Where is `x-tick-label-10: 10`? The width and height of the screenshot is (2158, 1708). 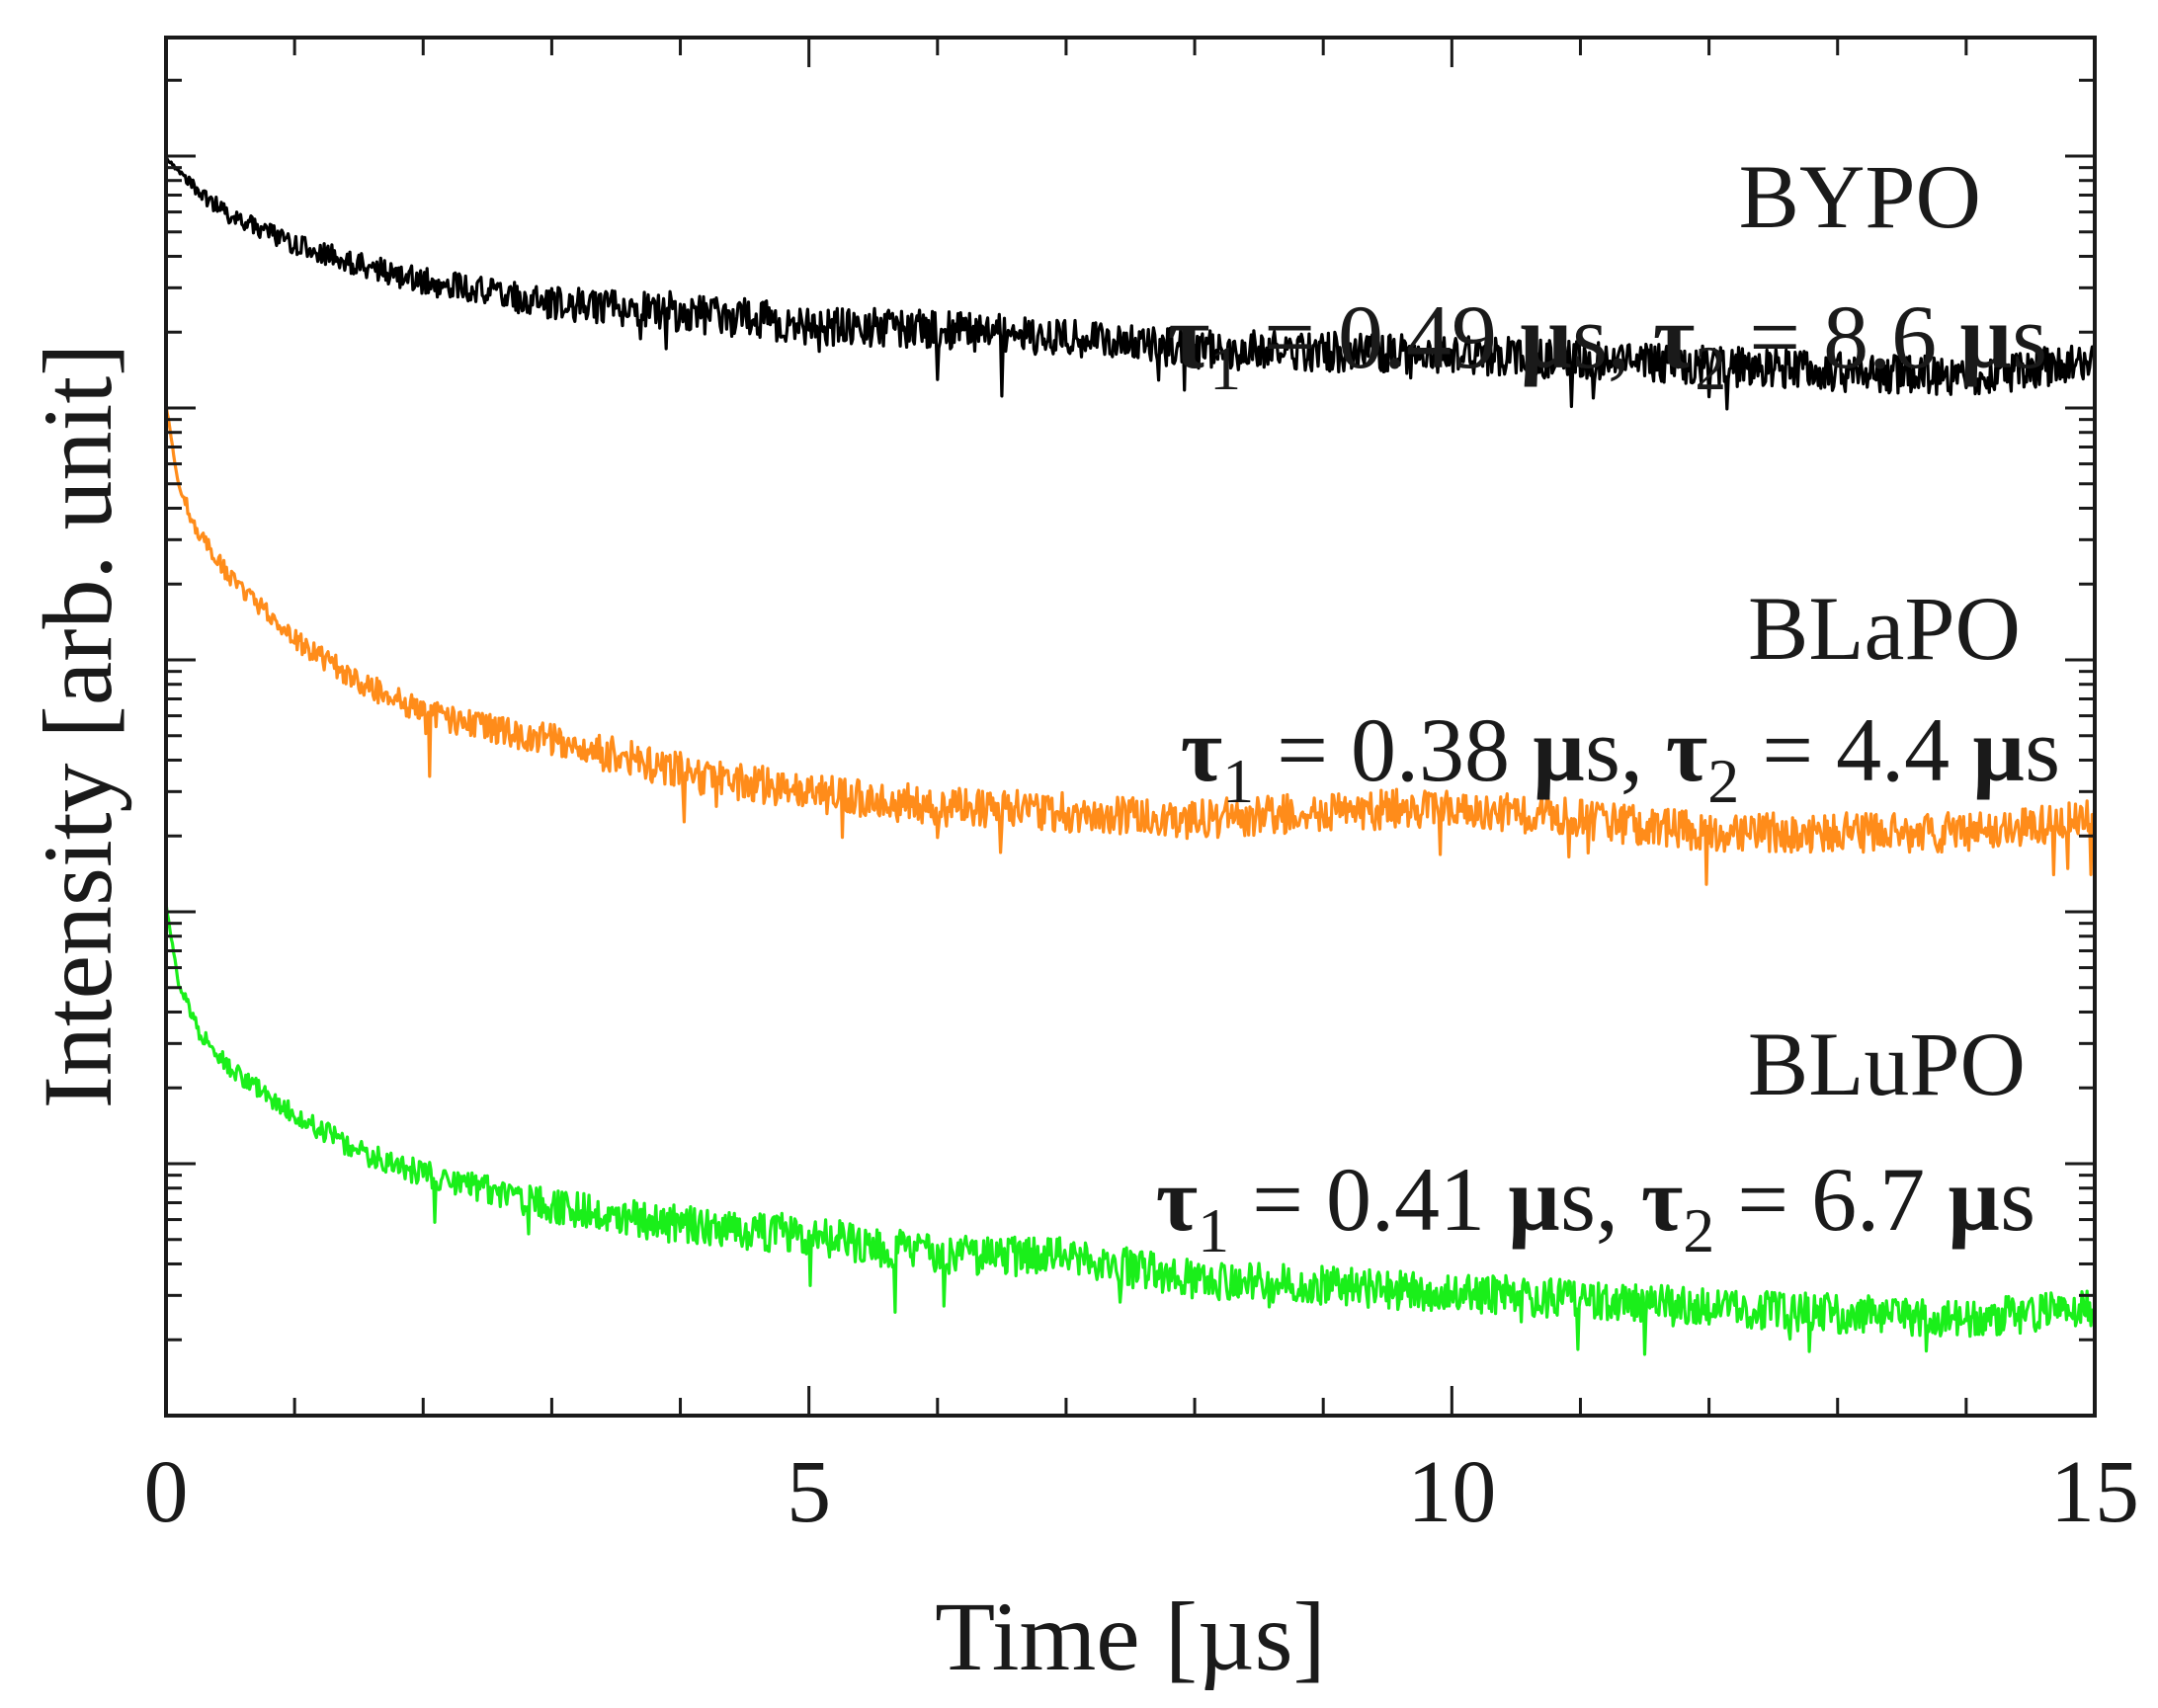 x-tick-label-10: 10 is located at coordinates (1451, 1492).